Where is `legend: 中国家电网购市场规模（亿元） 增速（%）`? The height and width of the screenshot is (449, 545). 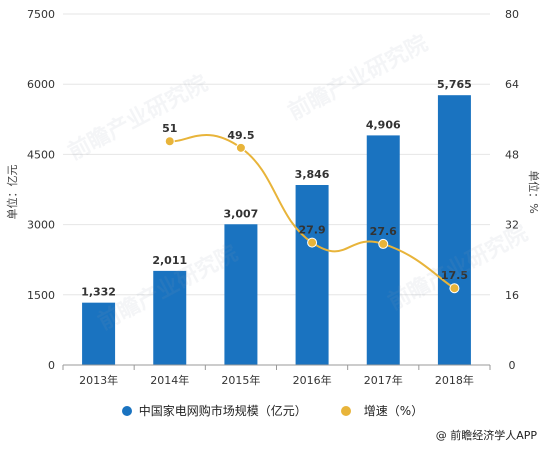
legend: 中国家电网购市场规模（亿元） 增速（%） is located at coordinates (272, 410).